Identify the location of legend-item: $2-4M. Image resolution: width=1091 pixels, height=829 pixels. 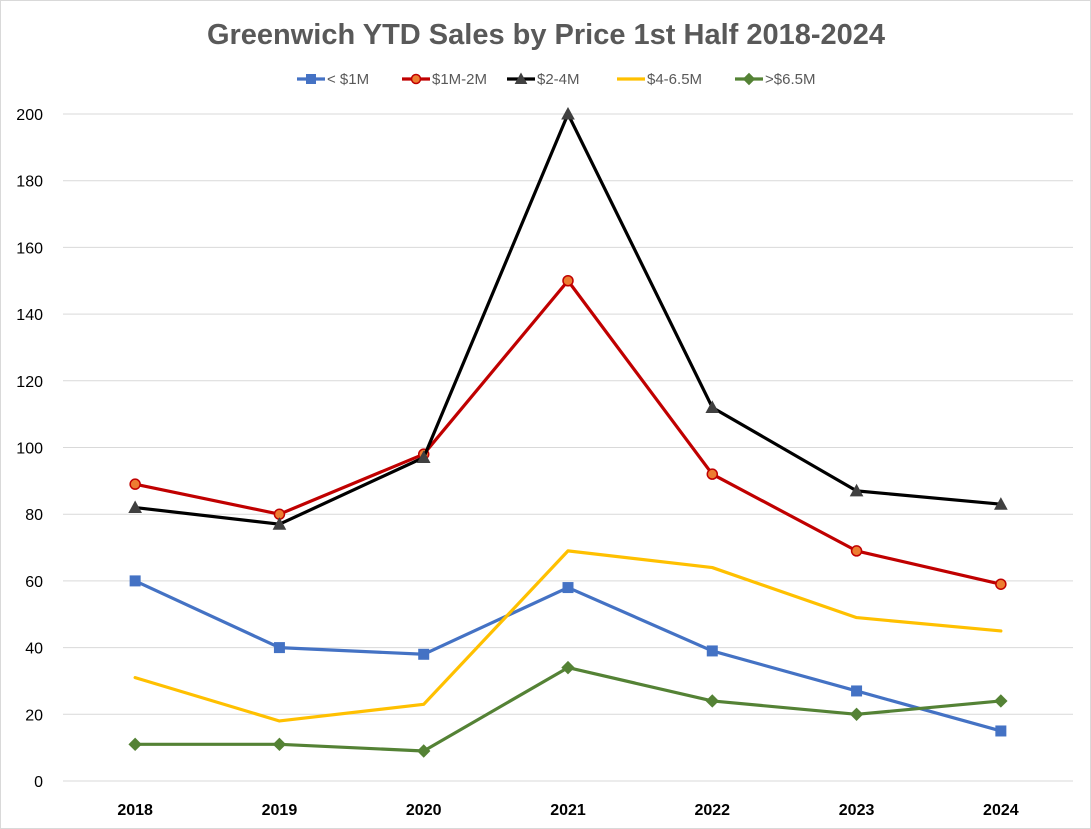
(543, 79).